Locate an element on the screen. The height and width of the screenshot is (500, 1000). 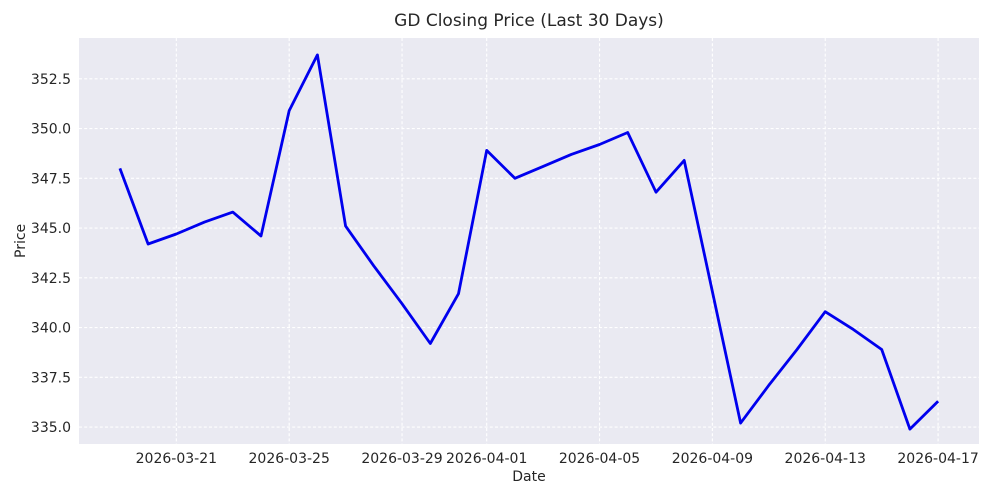
x-tick-label: 2026-03-29 is located at coordinates (401, 459).